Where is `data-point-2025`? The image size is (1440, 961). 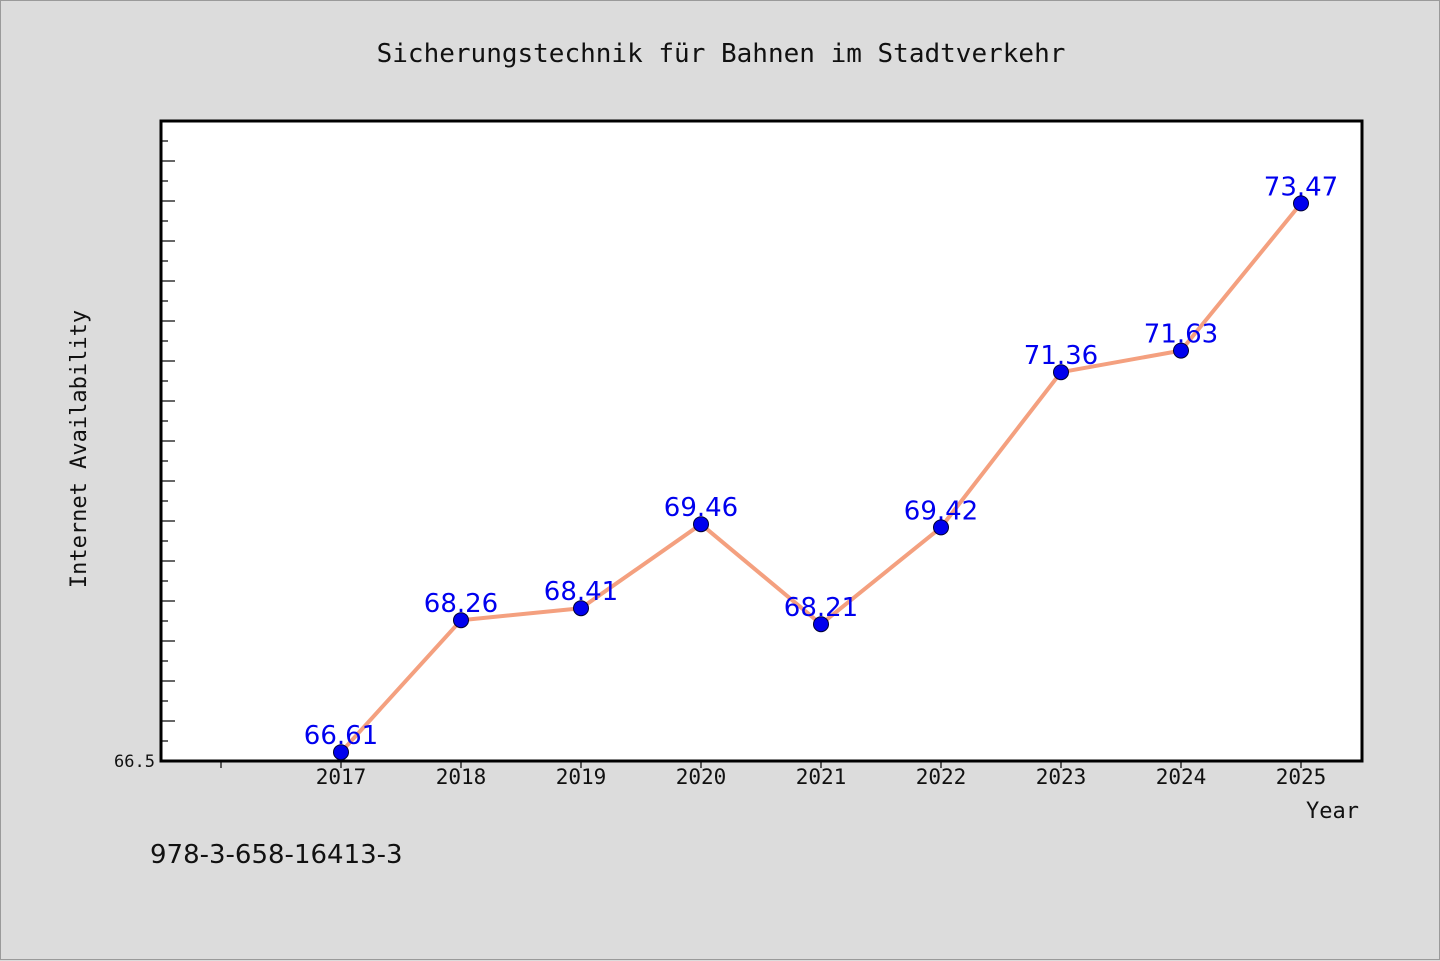
data-point-2025 is located at coordinates (1301, 203).